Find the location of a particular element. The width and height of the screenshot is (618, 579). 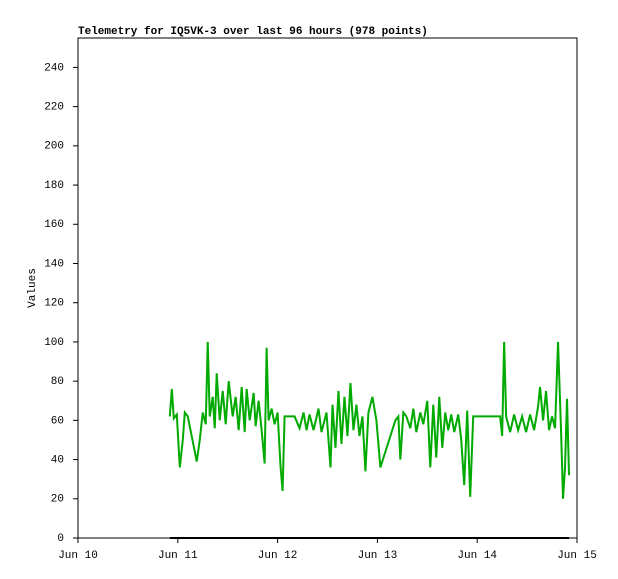

y-tick-label: 120 is located at coordinates (54, 304).